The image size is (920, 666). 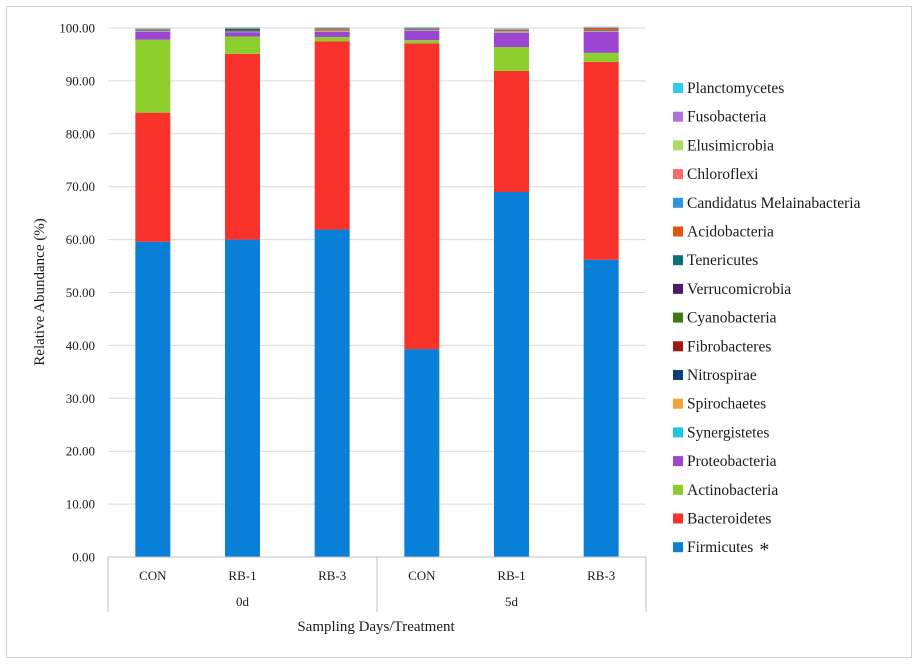 I want to click on y-tick-label: 20.00, so click(x=80, y=451).